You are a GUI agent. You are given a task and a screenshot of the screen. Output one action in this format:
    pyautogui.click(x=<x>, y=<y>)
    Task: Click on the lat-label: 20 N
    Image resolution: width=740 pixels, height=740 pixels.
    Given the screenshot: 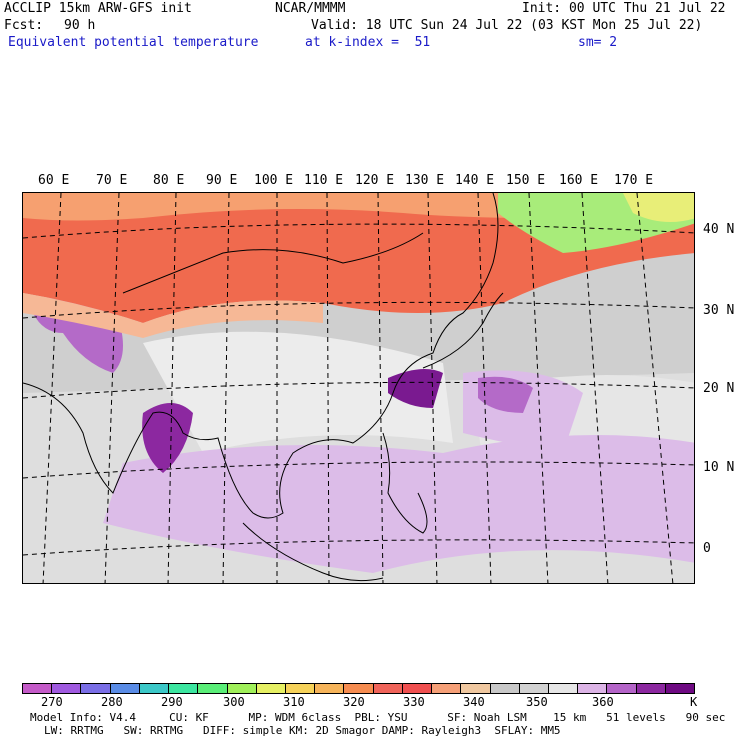 What is the action you would take?
    pyautogui.click(x=719, y=388)
    